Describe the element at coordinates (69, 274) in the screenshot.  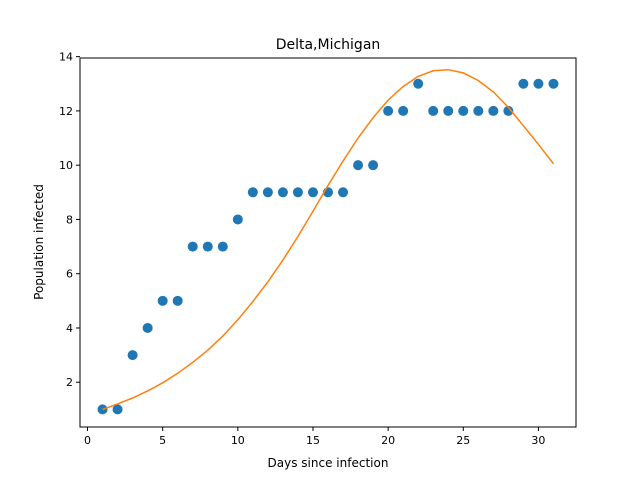
I see `y-tick-label: 6` at that location.